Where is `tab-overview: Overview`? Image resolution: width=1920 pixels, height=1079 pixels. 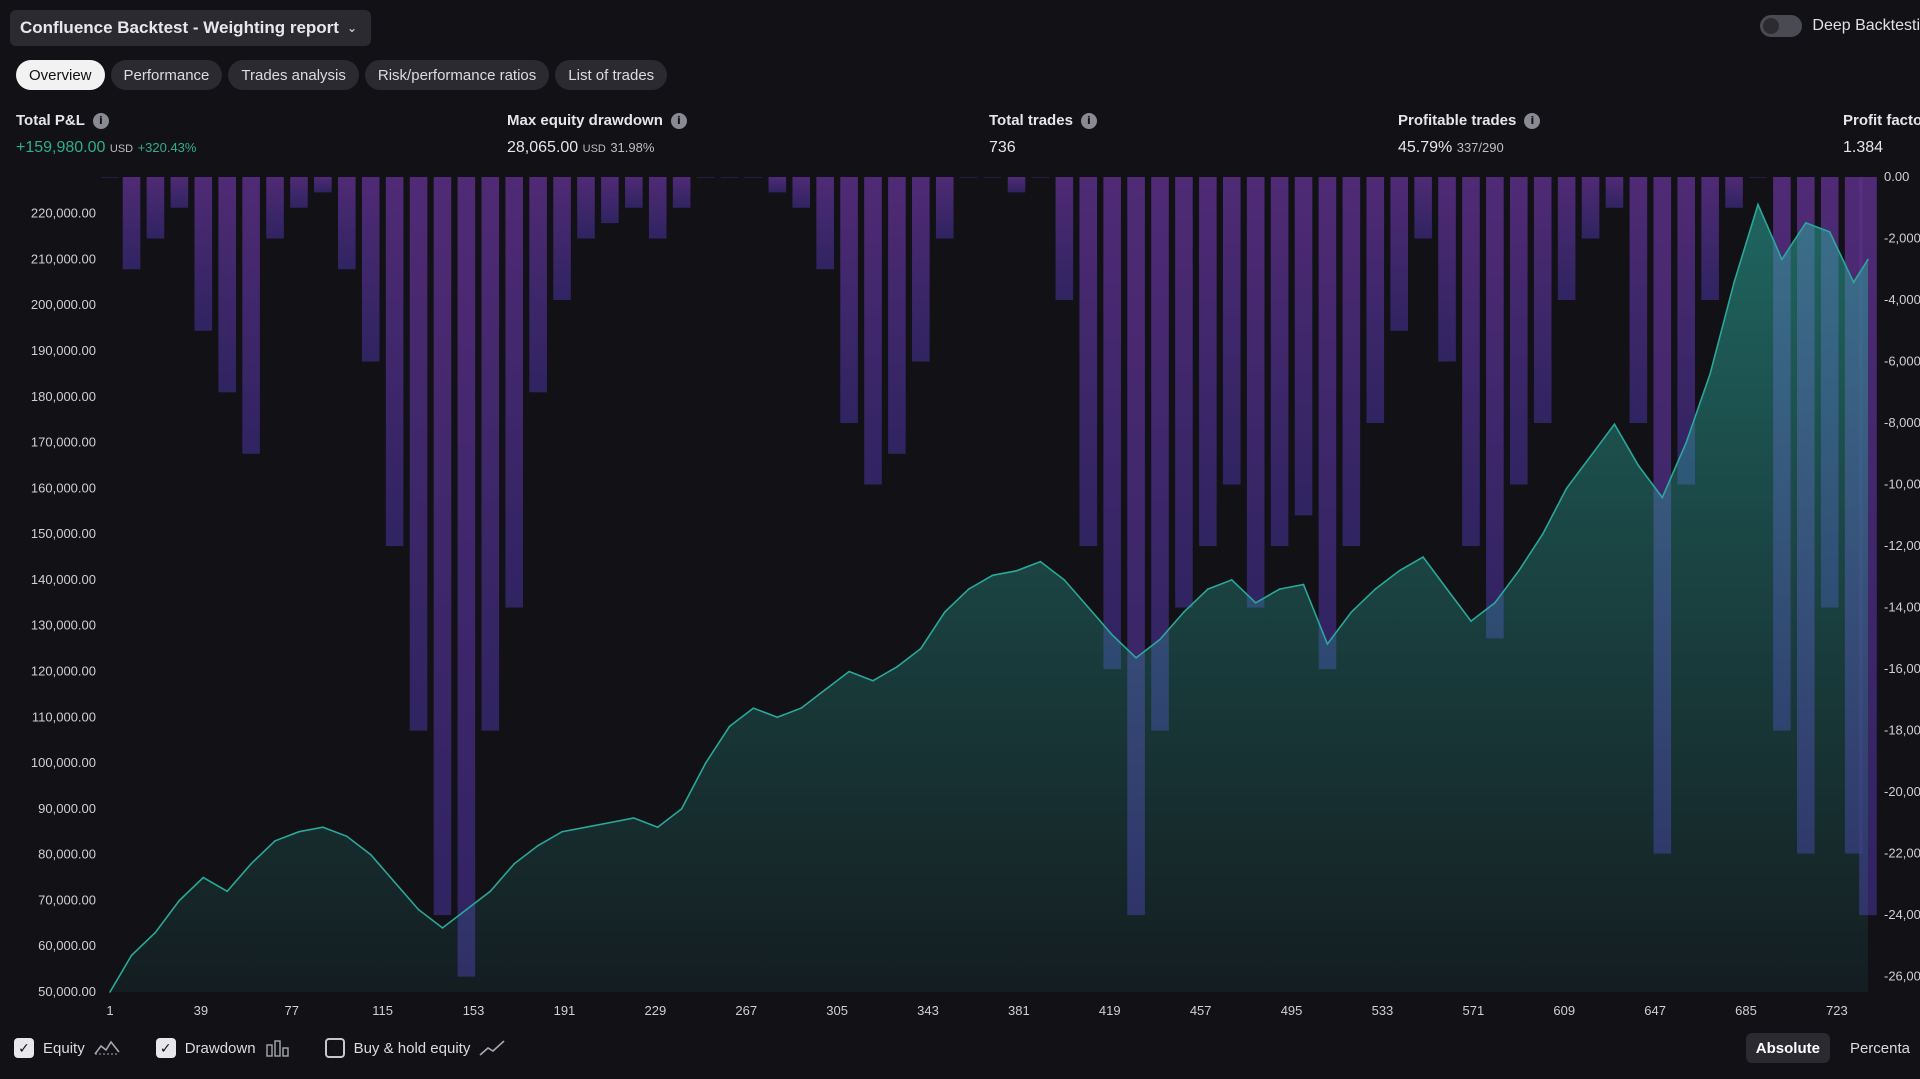
tab-overview: Overview is located at coordinates (60, 75).